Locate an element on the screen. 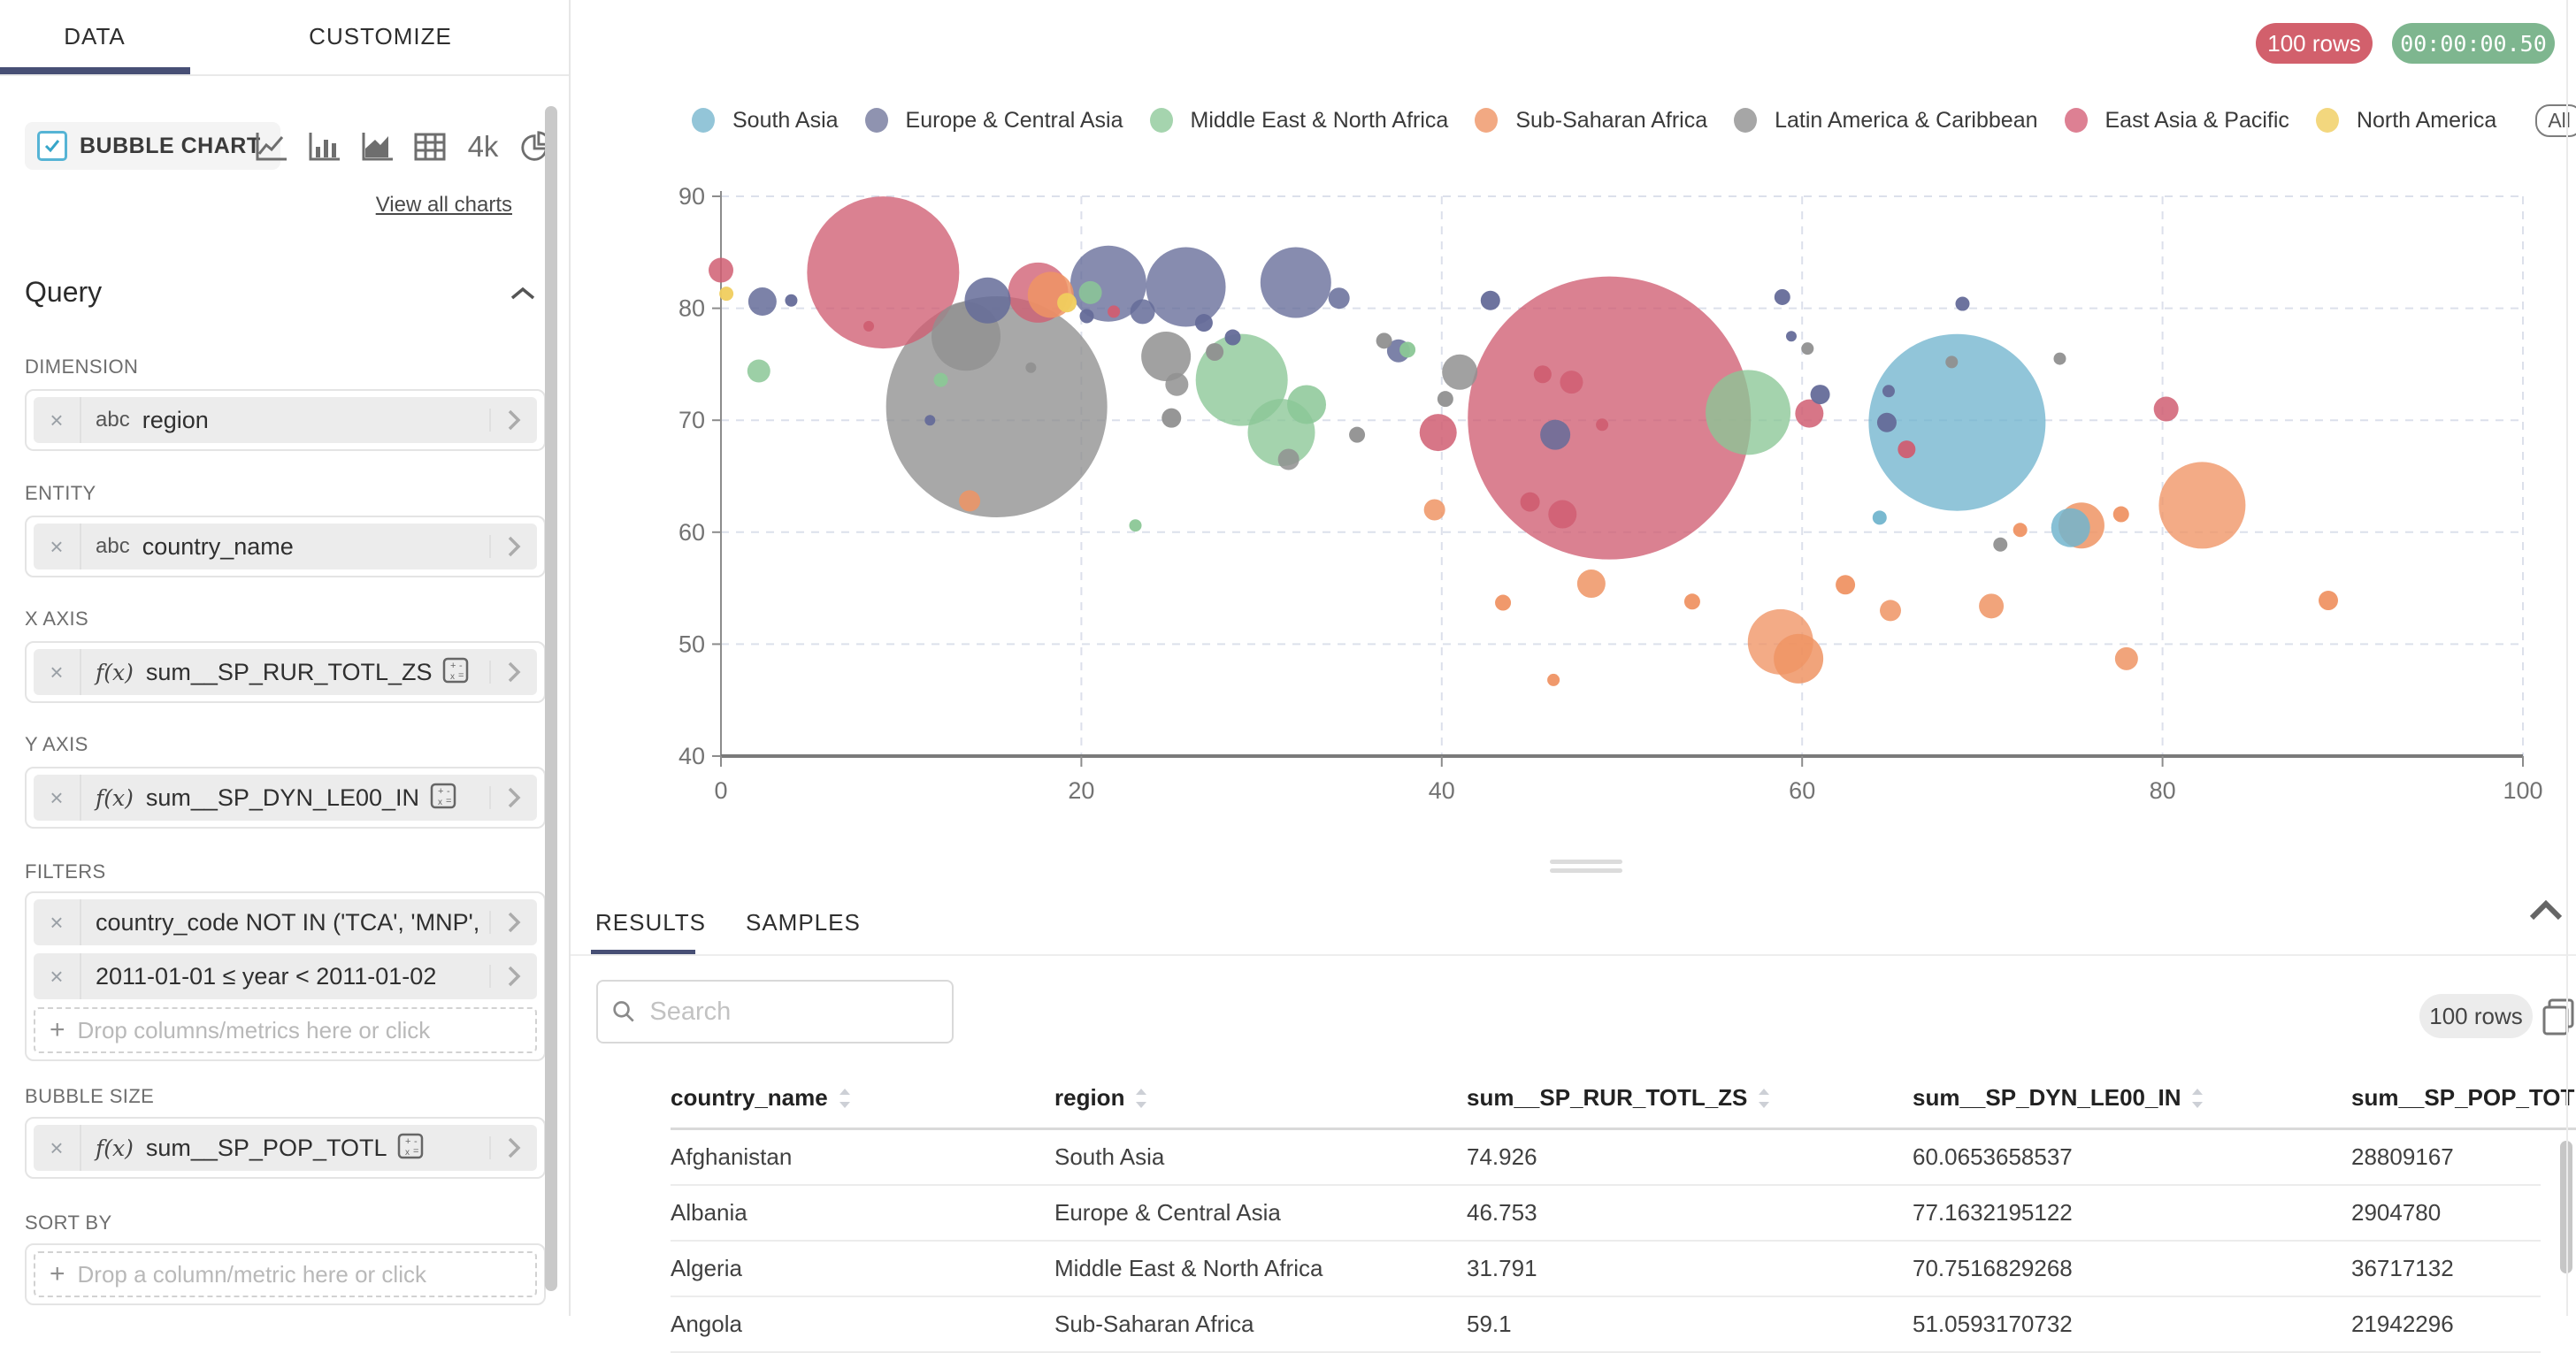 The height and width of the screenshot is (1353, 2576). field-pill: × abc region is located at coordinates (285, 420).